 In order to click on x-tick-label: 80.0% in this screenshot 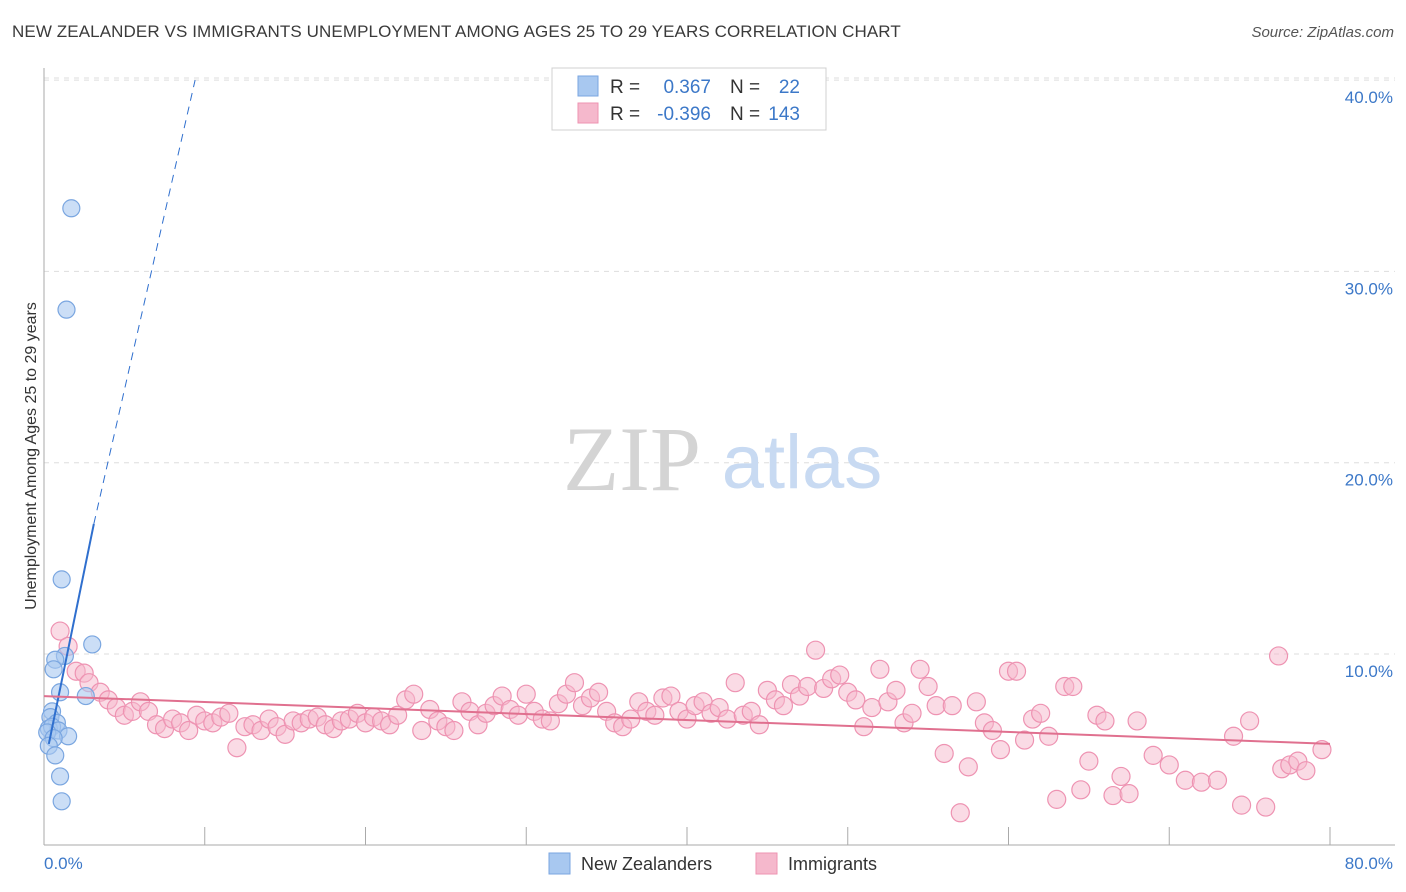, I will do `click(1369, 863)`.